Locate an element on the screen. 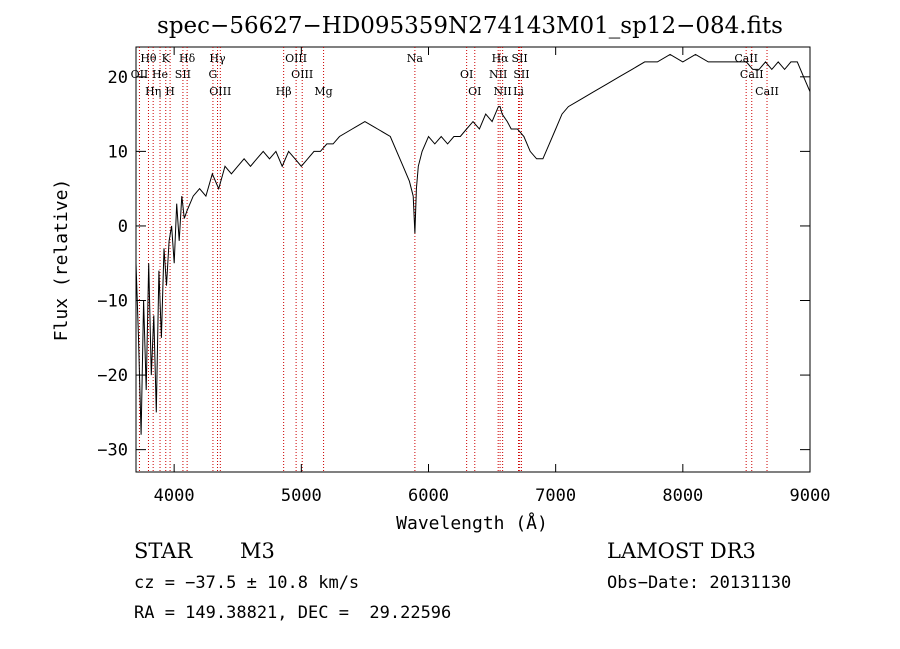 Image resolution: width=900 pixels, height=649 pixels. spectral-line-label: OII is located at coordinates (140, 74).